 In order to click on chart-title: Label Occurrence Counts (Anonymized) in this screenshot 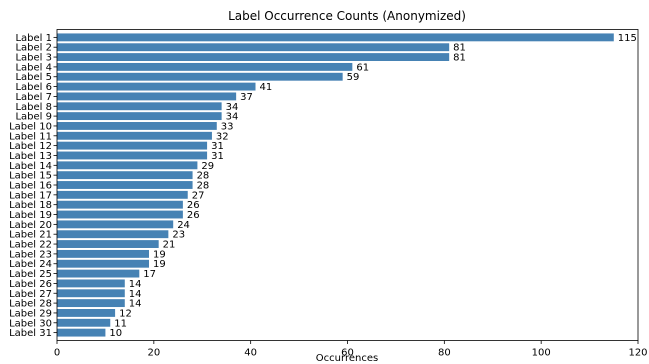, I will do `click(347, 16)`.